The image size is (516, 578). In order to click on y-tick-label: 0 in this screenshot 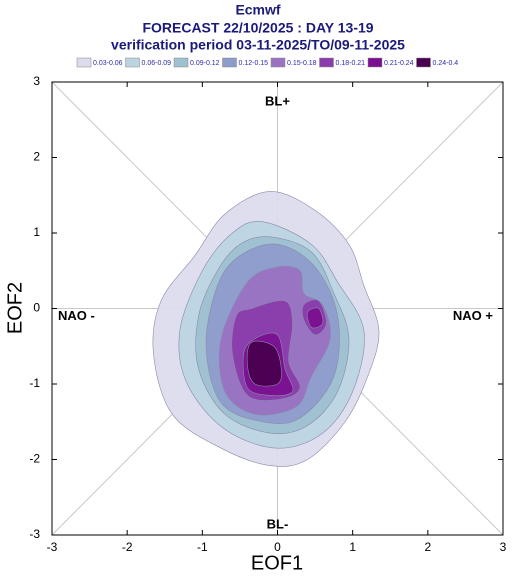, I will do `click(36, 308)`.